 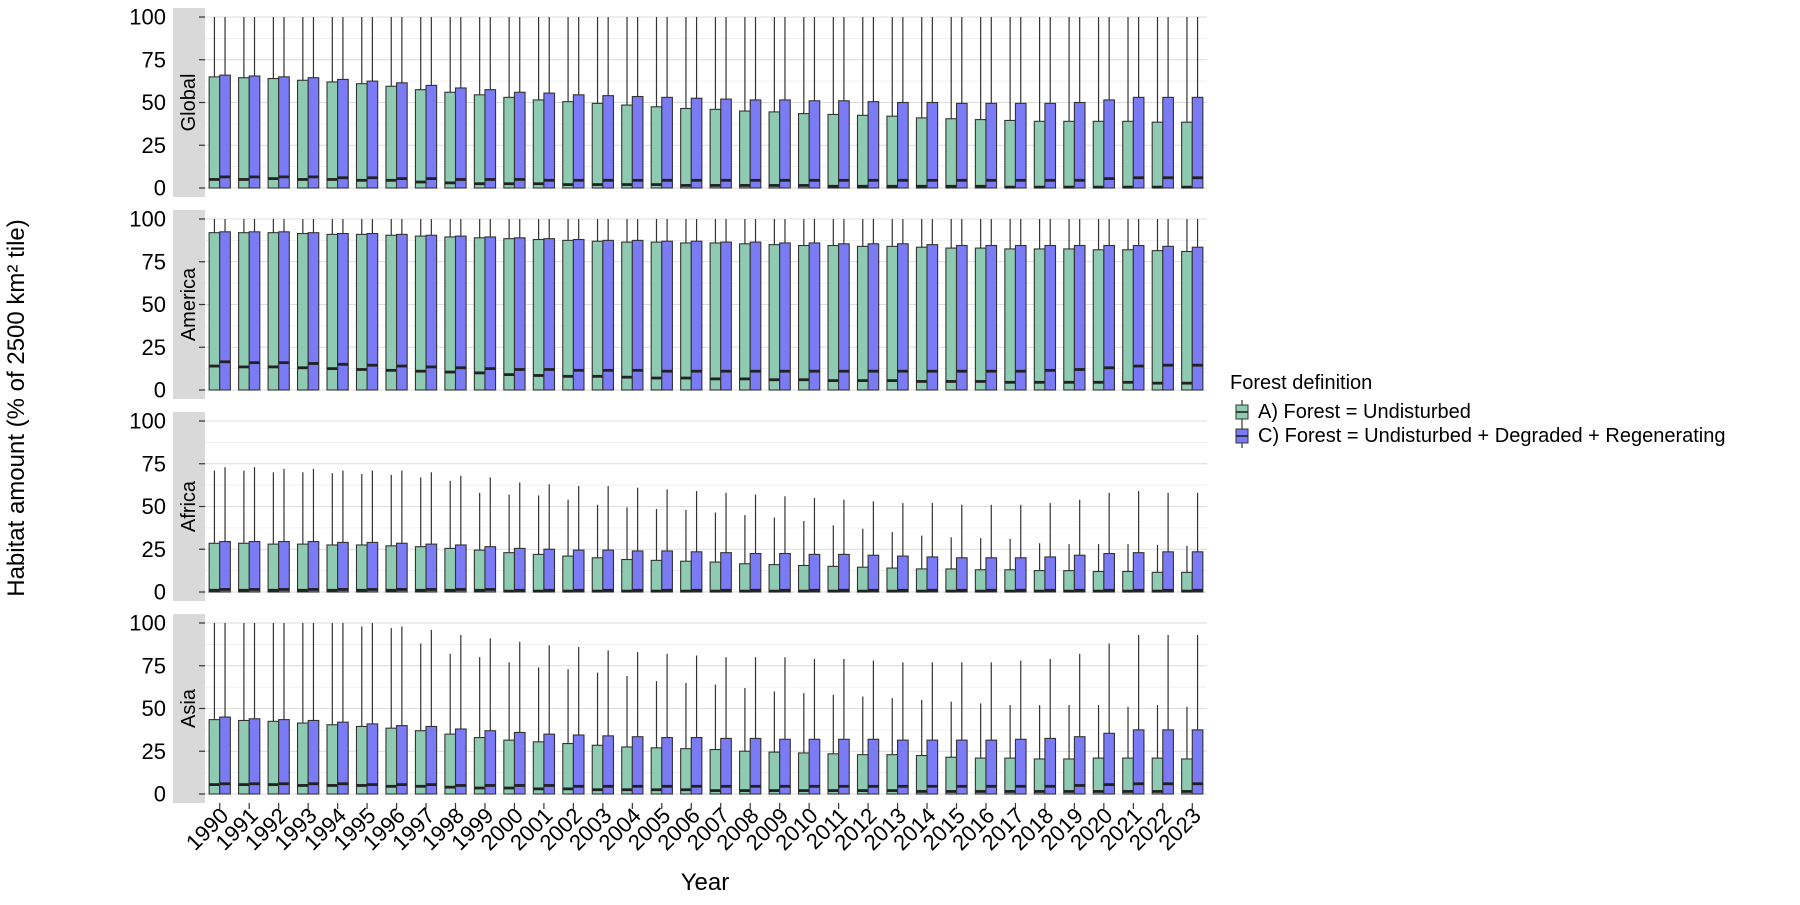 What do you see at coordinates (668, 305) in the screenshot?
I see `facet-panel-america: America 0 25 50 75 100` at bounding box center [668, 305].